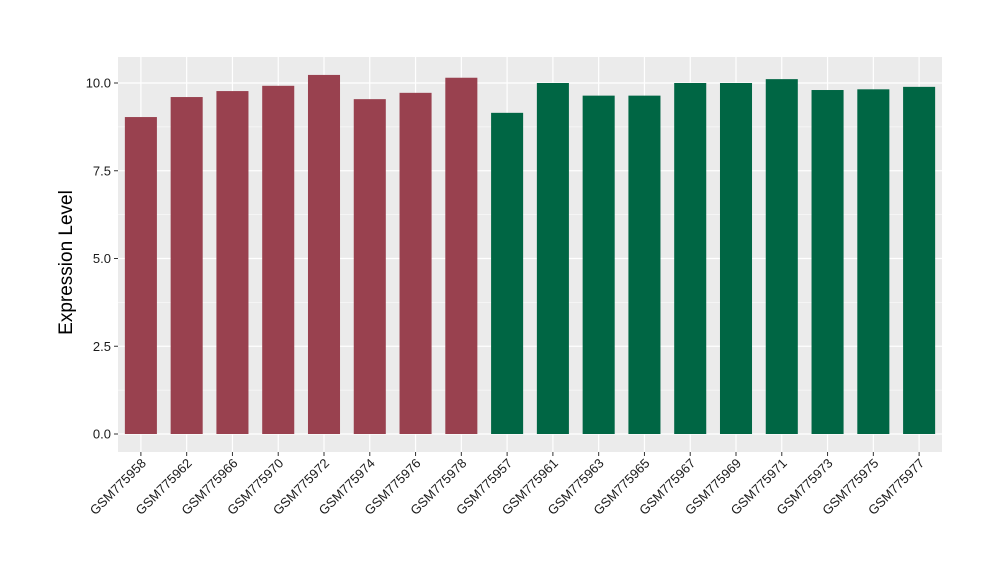 The height and width of the screenshot is (585, 1000). What do you see at coordinates (552, 258) in the screenshot?
I see `bar-GSM775961` at bounding box center [552, 258].